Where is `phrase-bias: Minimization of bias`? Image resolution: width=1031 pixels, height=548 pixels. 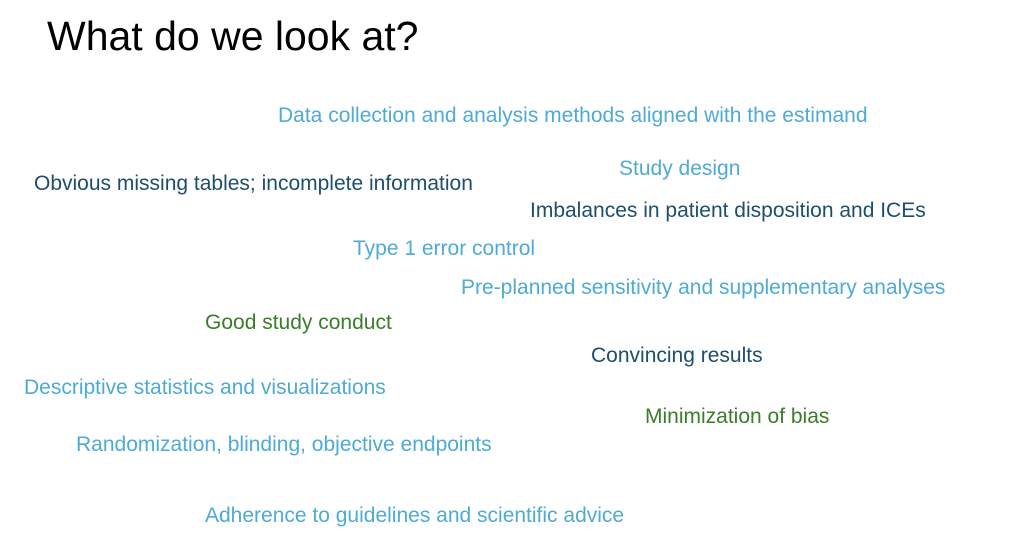 phrase-bias: Minimization of bias is located at coordinates (737, 416).